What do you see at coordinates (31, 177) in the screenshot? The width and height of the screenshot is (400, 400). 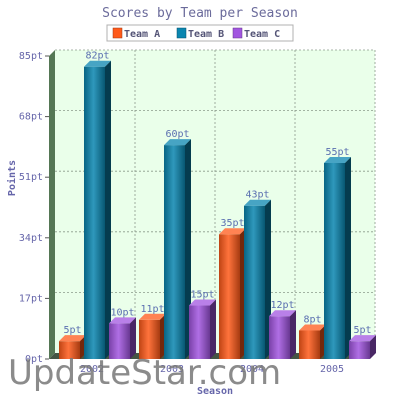 I see `ytick-label-3: 51pt` at bounding box center [31, 177].